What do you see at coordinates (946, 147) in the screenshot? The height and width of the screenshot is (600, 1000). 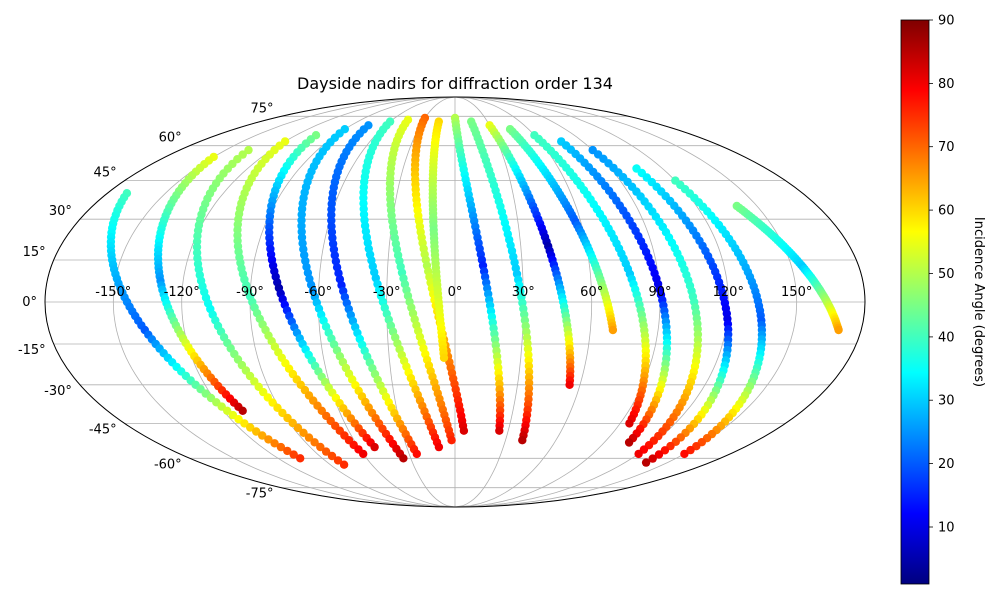 I see `colorbar-tick-label: 70` at bounding box center [946, 147].